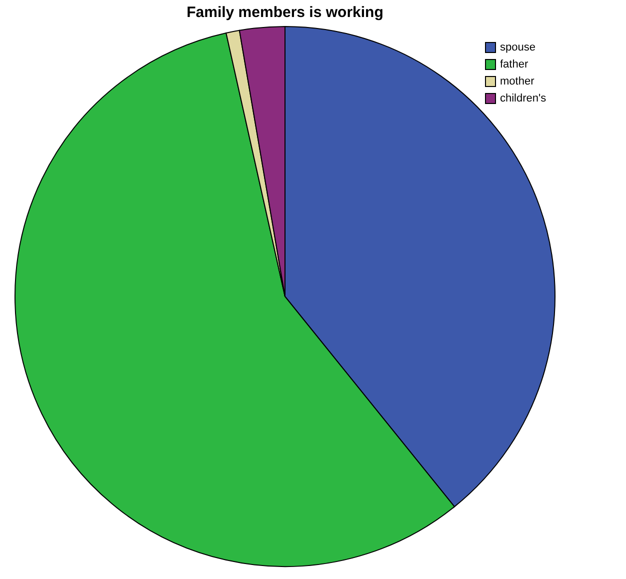 This screenshot has height=579, width=626. What do you see at coordinates (523, 98) in the screenshot?
I see `legend-label: children's` at bounding box center [523, 98].